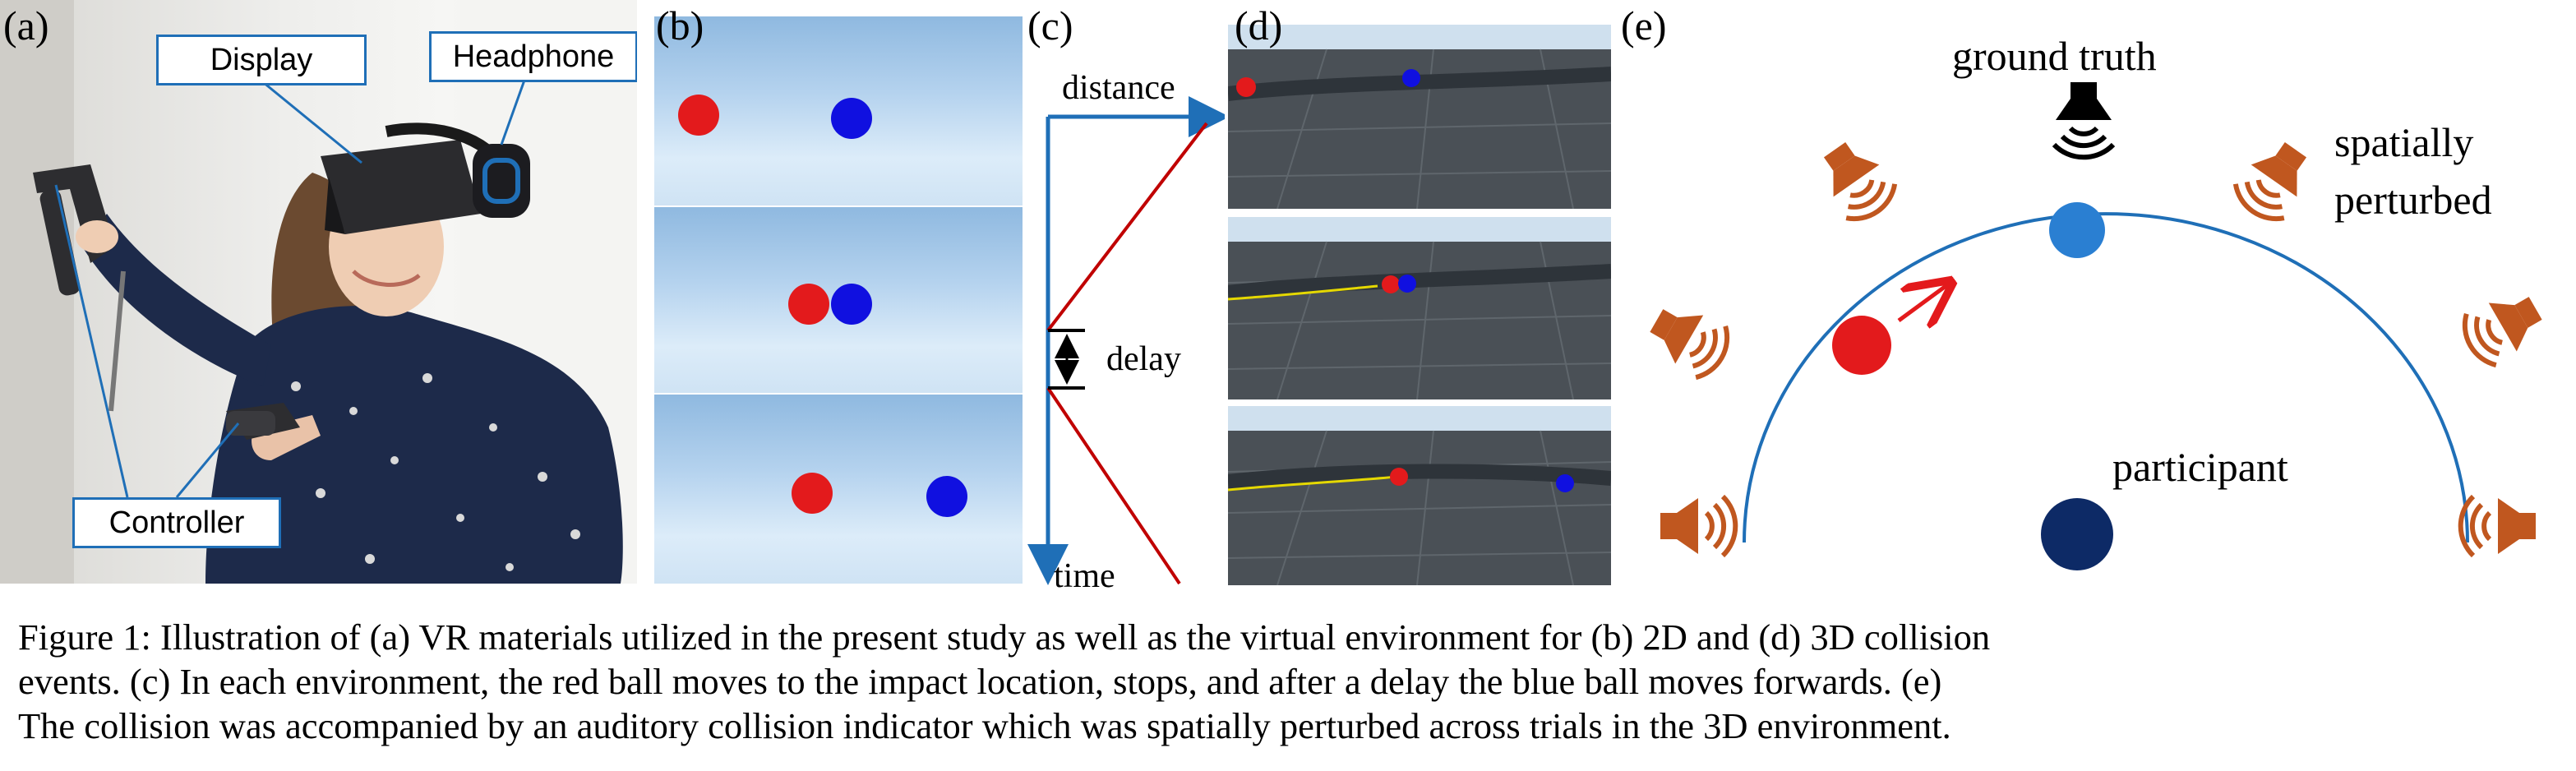 The image size is (2576, 771). I want to click on ground-truth-label: ground truth, so click(2054, 56).